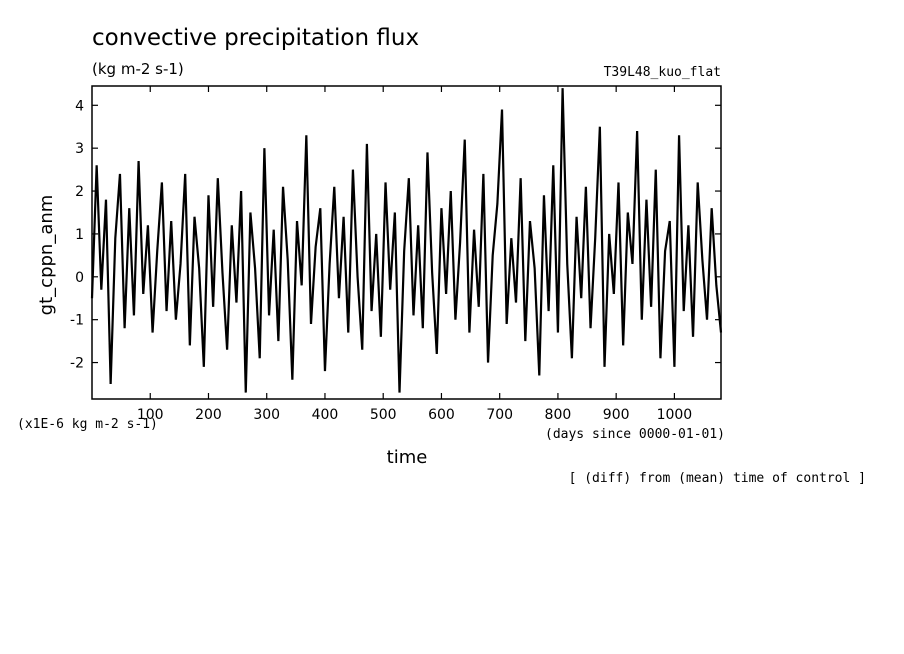 The image size is (904, 654). I want to click on y-tick-label: 2, so click(79, 192).